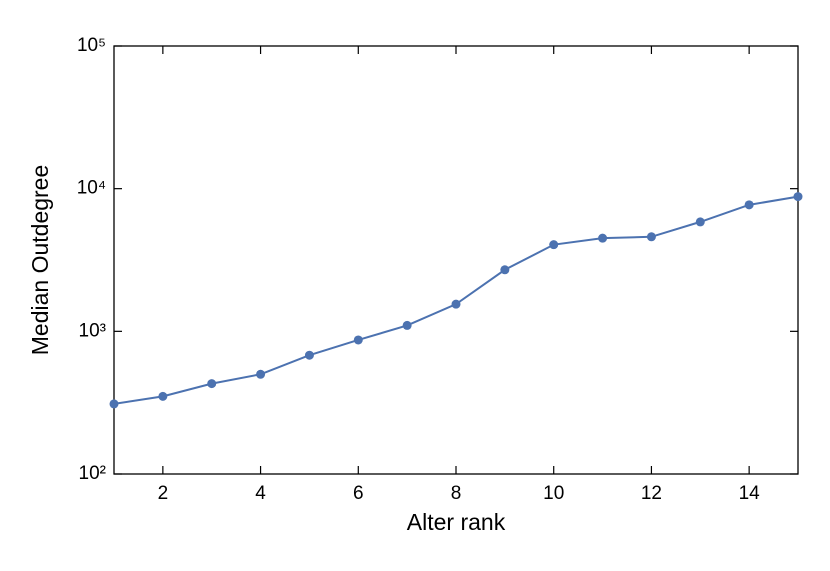  Describe the element at coordinates (92, 330) in the screenshot. I see `y-tick-label: 10³` at that location.